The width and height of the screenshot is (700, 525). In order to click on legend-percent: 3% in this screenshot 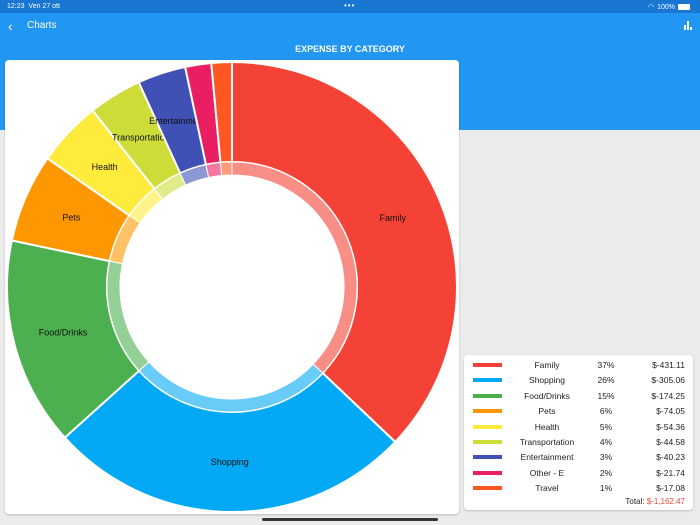, I will do `click(606, 457)`.